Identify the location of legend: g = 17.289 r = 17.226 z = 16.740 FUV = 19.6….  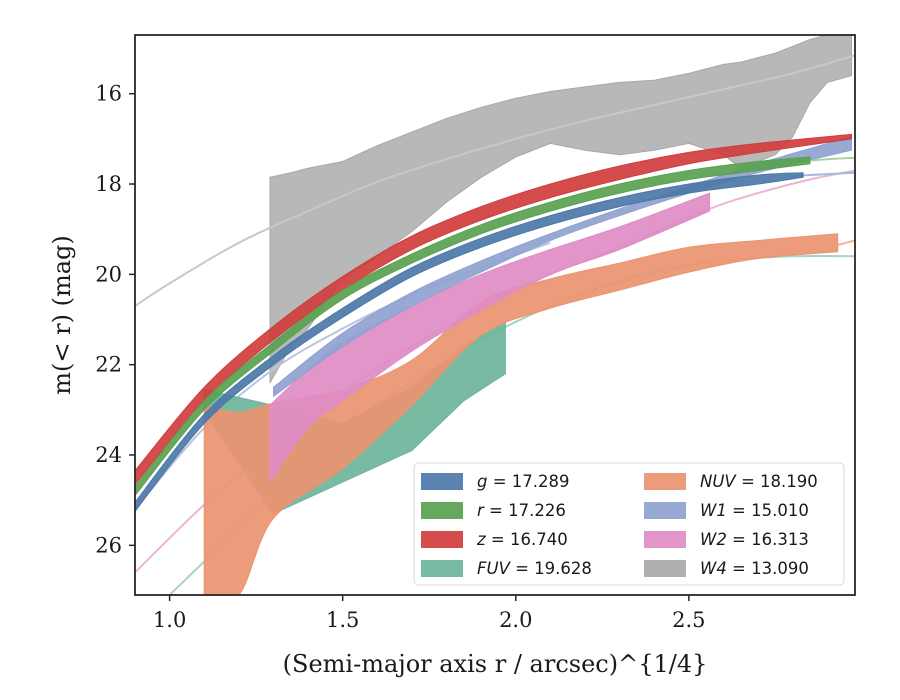
(629, 524).